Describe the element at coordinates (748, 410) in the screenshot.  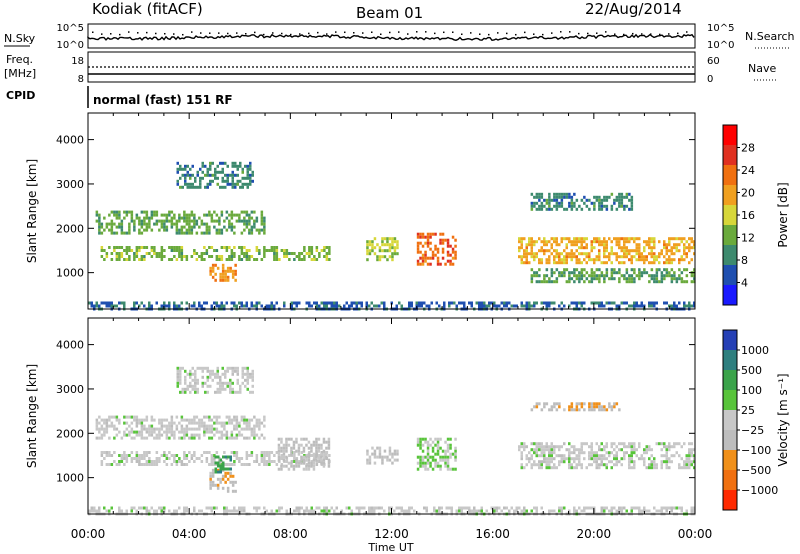
I see `colorbar-tick-label: 25` at that location.